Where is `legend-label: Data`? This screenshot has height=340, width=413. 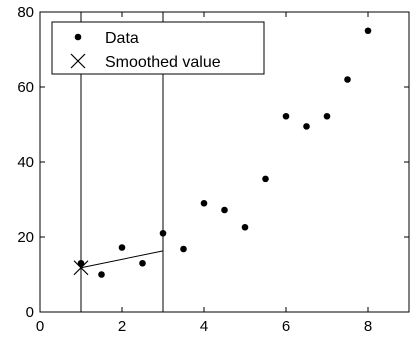 legend-label: Data is located at coordinates (122, 38).